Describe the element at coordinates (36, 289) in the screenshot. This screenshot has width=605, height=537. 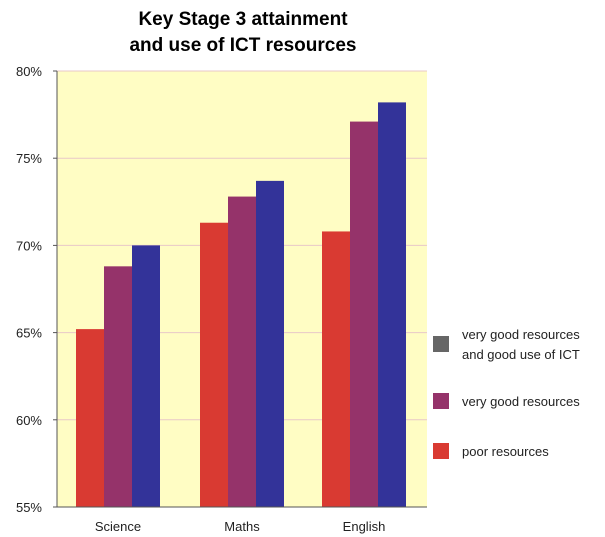
I see `y-axis-ticks: 55% 60% 65% 70% 75% 80%` at that location.